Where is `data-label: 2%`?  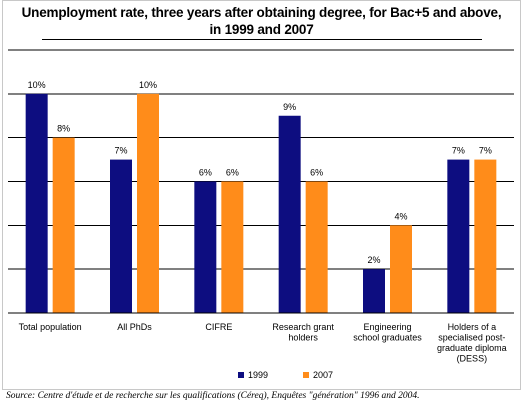 data-label: 2% is located at coordinates (373, 260).